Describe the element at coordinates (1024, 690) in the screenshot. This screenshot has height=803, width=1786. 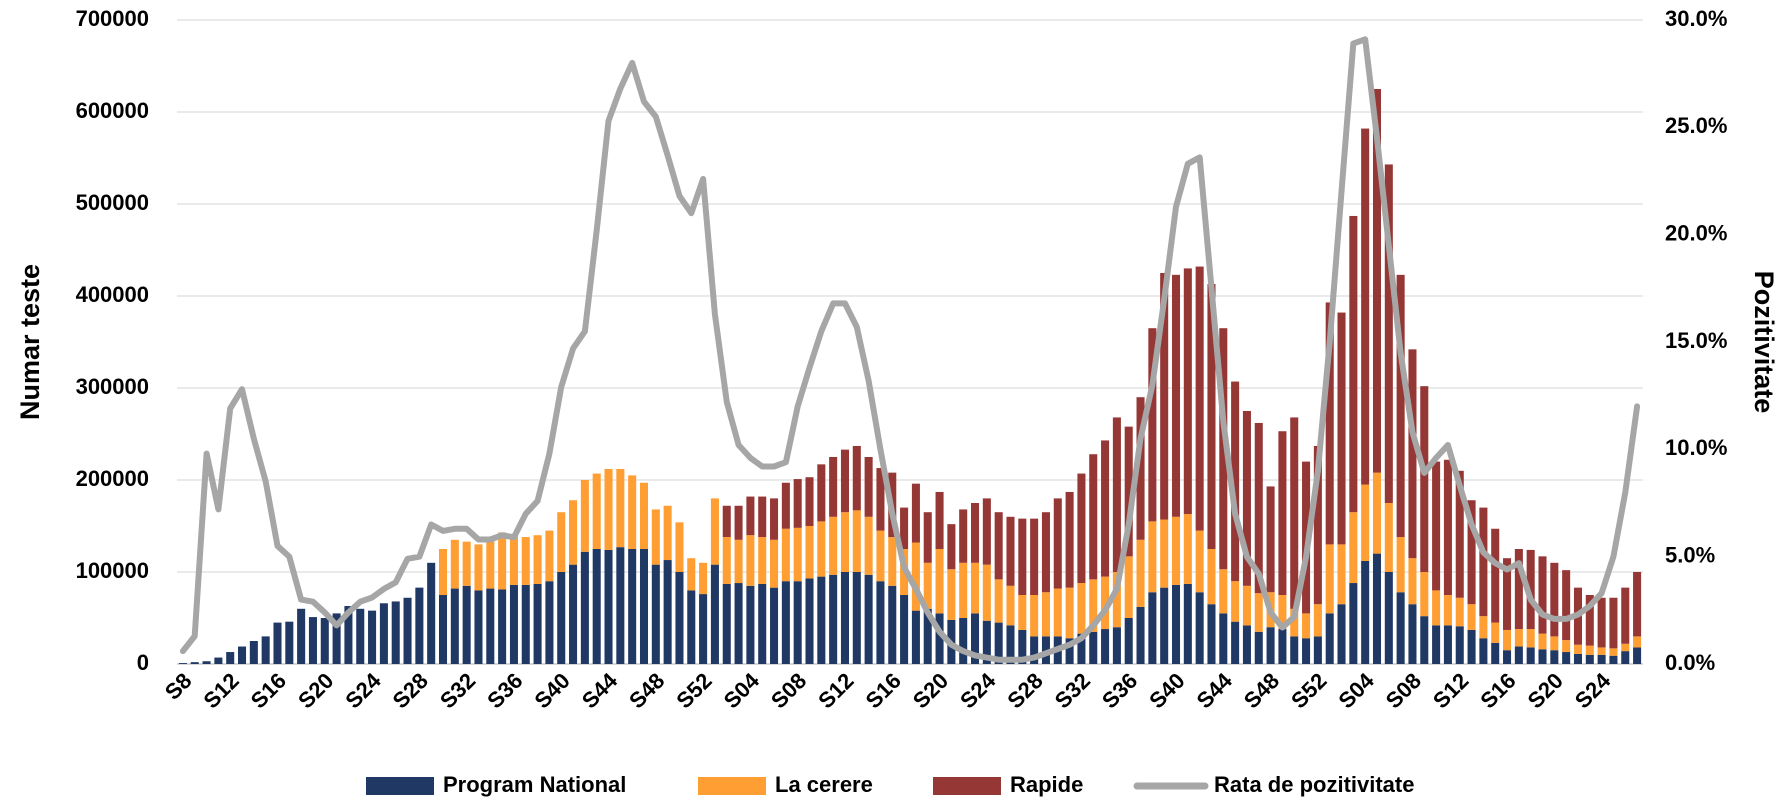
I see `x-tick-label: S28` at that location.